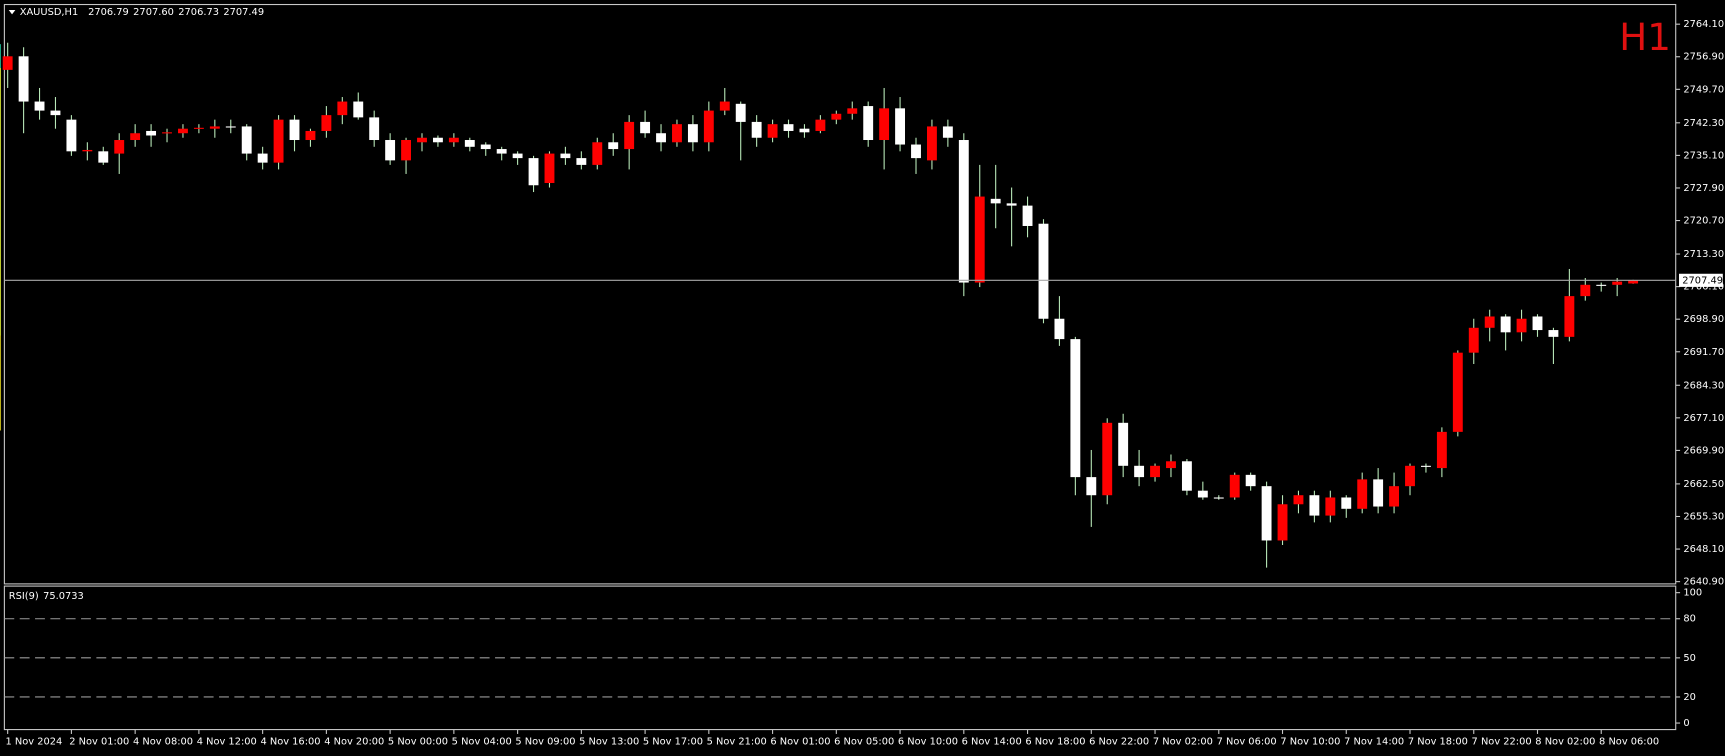 The height and width of the screenshot is (756, 1725). Describe the element at coordinates (1703, 188) in the screenshot. I see `y-tick-label: 2727.90` at that location.